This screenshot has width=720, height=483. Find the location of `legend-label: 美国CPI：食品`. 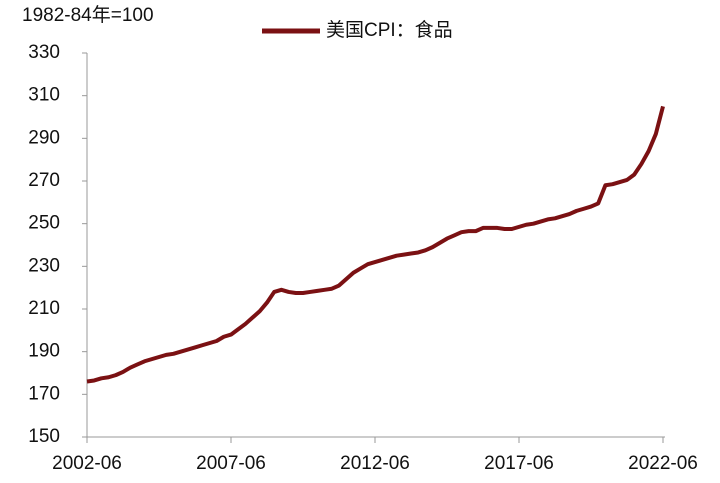

legend-label: 美国CPI：食品 is located at coordinates (389, 30).